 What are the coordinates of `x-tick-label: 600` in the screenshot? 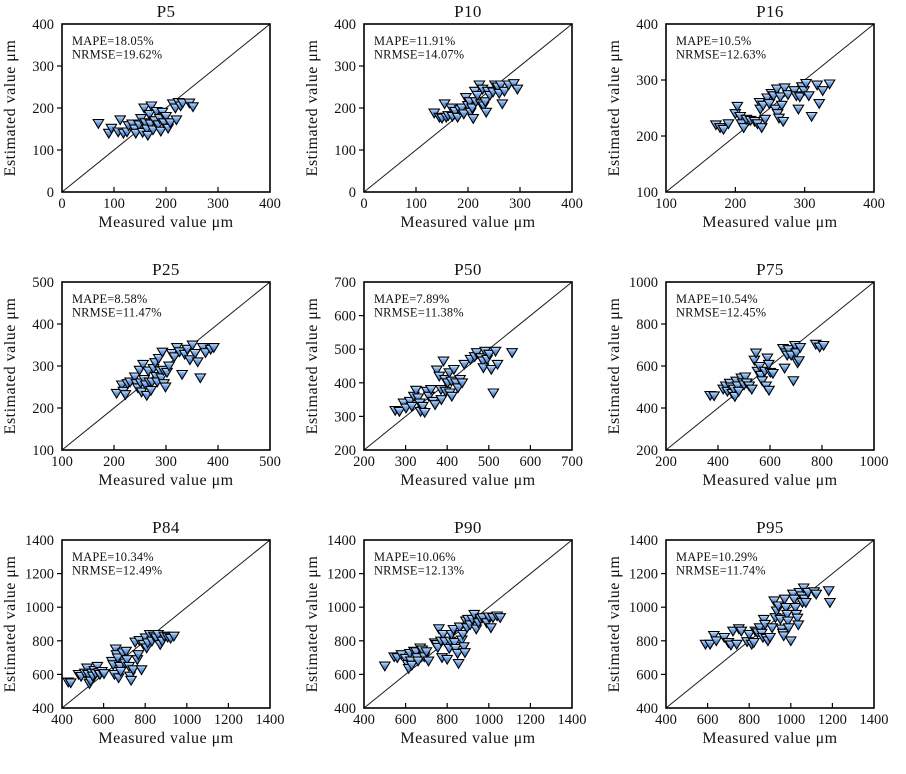 It's located at (406, 720).